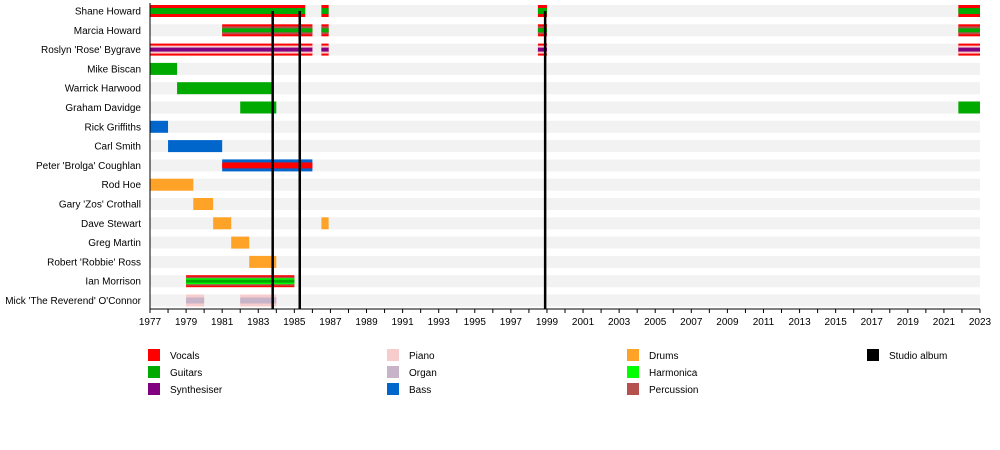 The height and width of the screenshot is (450, 1000). What do you see at coordinates (944, 322) in the screenshot?
I see `x-tick-label: 2021` at bounding box center [944, 322].